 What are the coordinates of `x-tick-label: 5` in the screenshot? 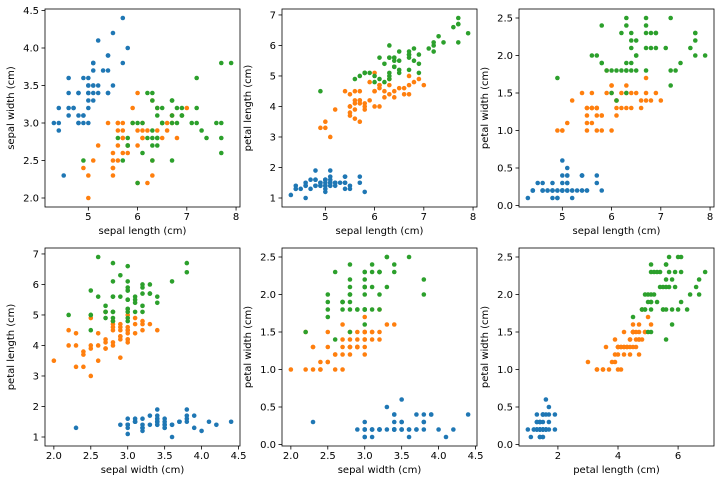 It's located at (325, 217).